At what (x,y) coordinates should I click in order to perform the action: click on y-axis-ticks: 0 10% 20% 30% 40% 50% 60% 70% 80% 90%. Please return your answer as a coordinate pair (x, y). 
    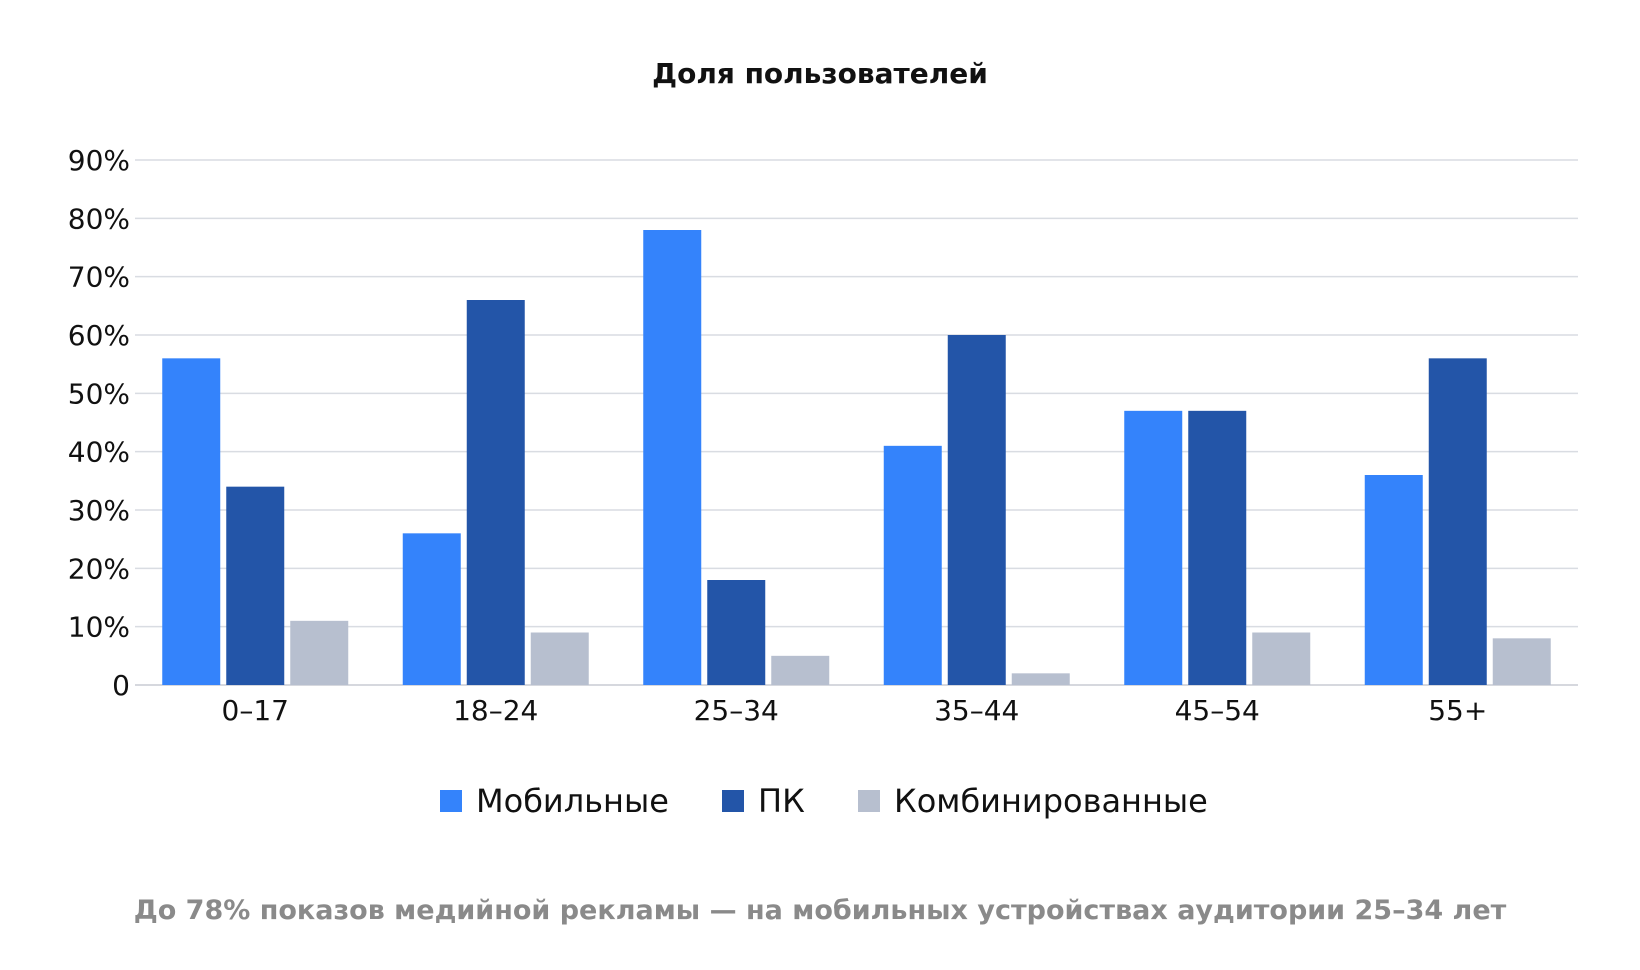
    Looking at the image, I should click on (99, 423).